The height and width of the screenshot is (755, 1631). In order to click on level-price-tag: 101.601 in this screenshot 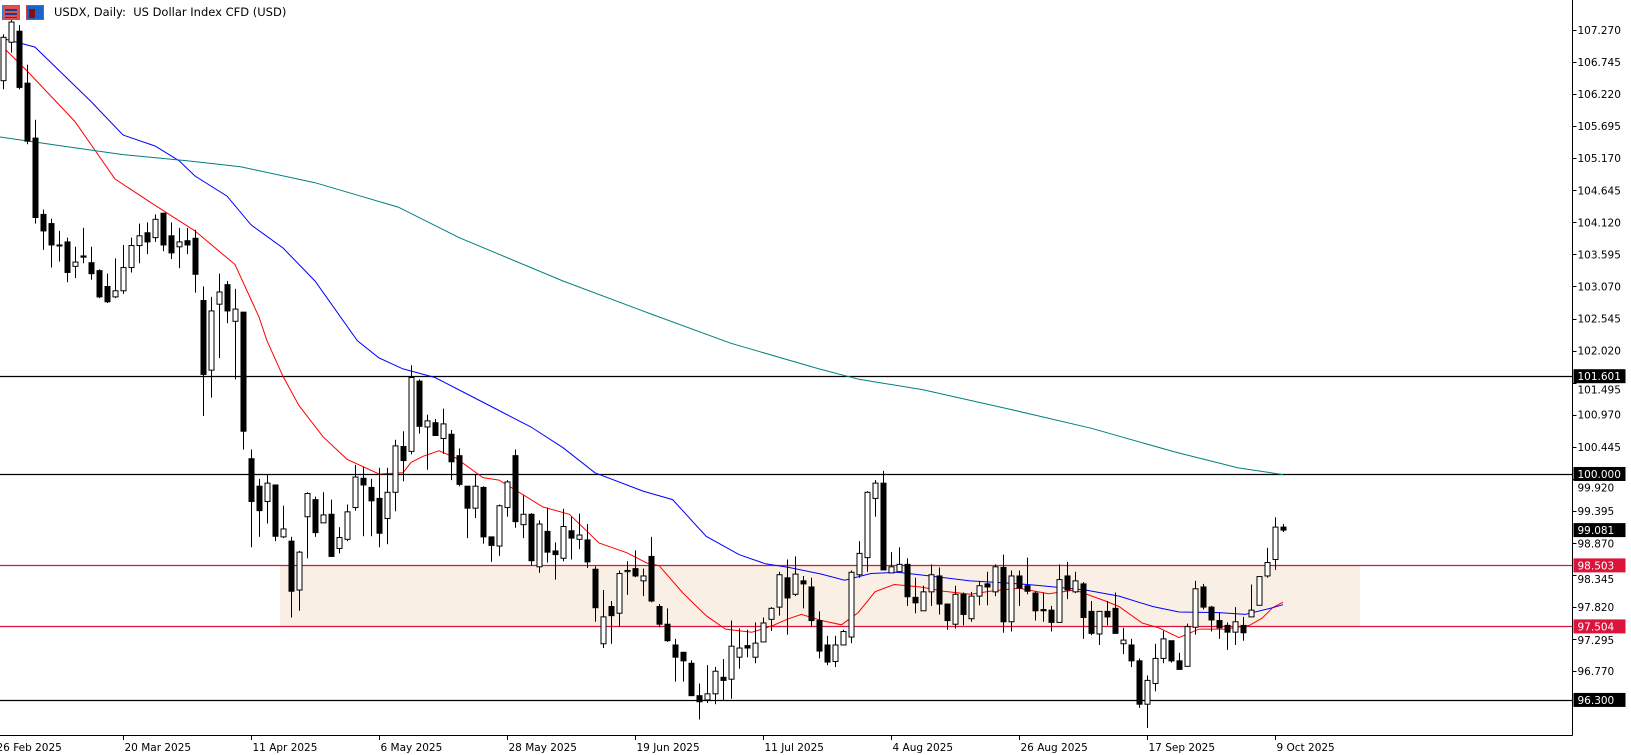, I will do `click(1599, 377)`.